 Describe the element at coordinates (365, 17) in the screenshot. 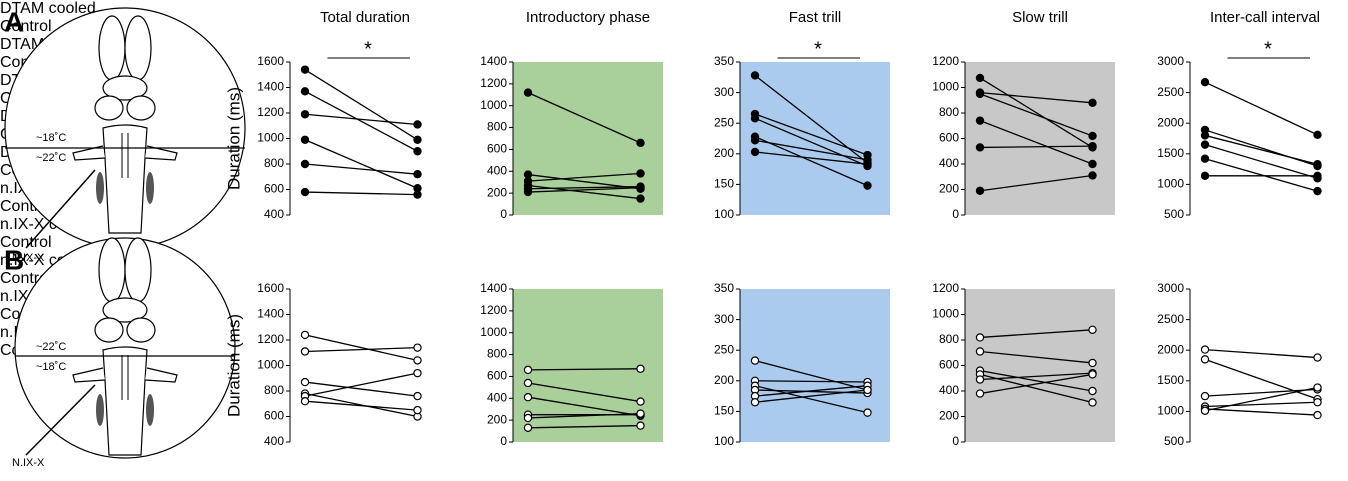

I see `chart-title: Total duration` at that location.